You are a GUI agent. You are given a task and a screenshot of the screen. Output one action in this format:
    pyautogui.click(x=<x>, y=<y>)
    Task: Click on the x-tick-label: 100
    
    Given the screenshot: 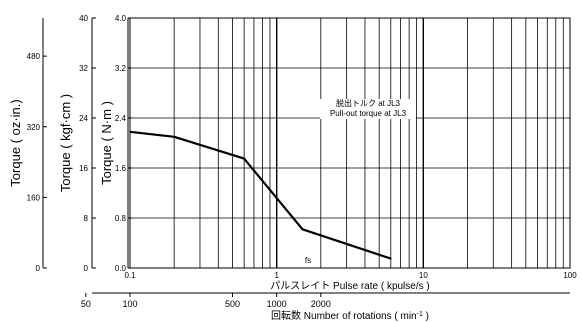 What is the action you would take?
    pyautogui.click(x=570, y=275)
    